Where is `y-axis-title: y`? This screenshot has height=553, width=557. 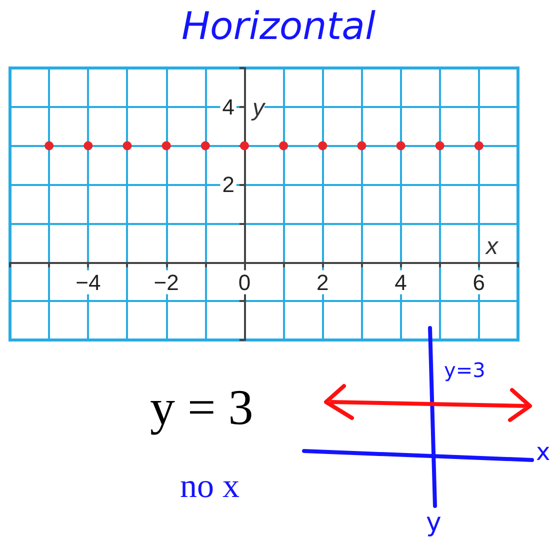
y-axis-title: y is located at coordinates (258, 108).